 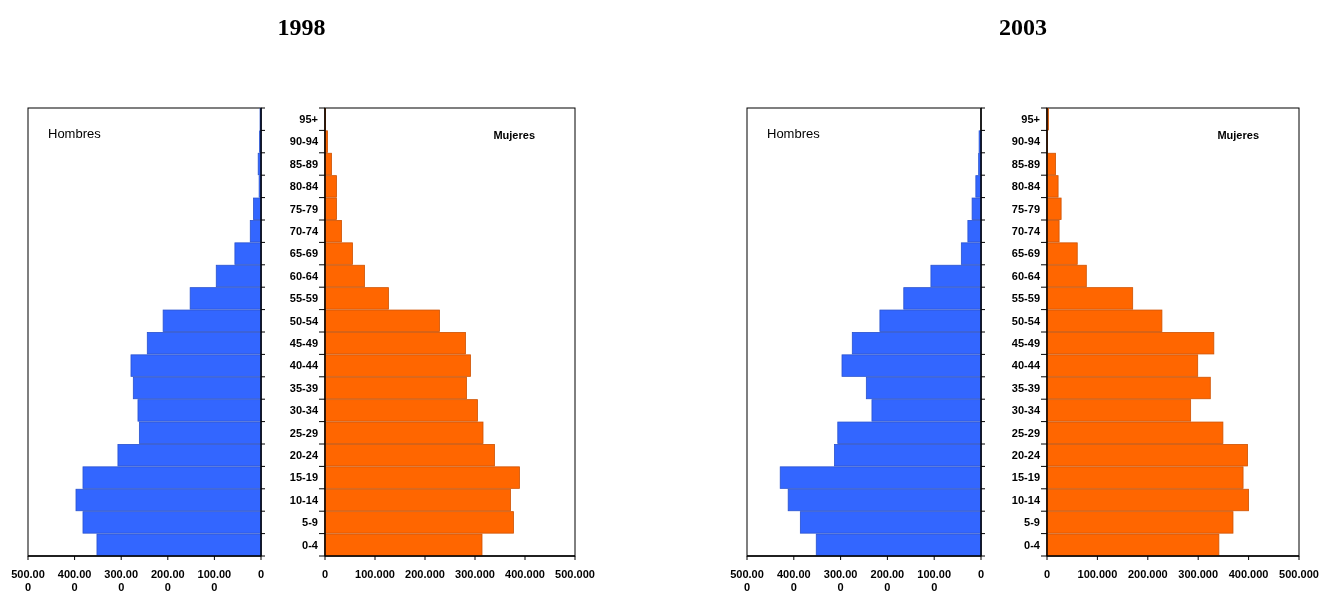 What do you see at coordinates (1023, 27) in the screenshot?
I see `chart-title: 2003` at bounding box center [1023, 27].